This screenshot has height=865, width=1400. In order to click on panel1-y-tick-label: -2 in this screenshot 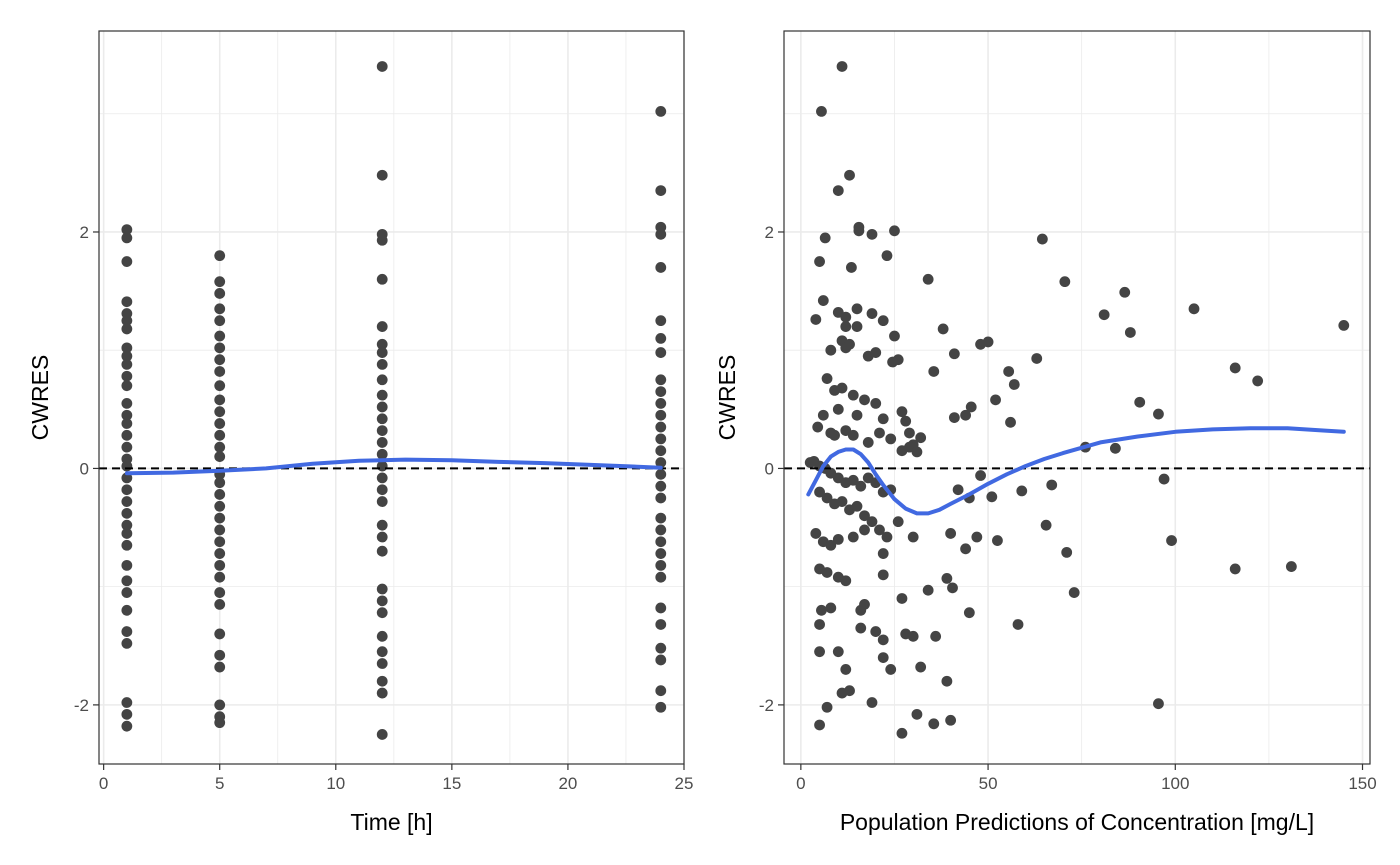, I will do `click(81, 705)`.